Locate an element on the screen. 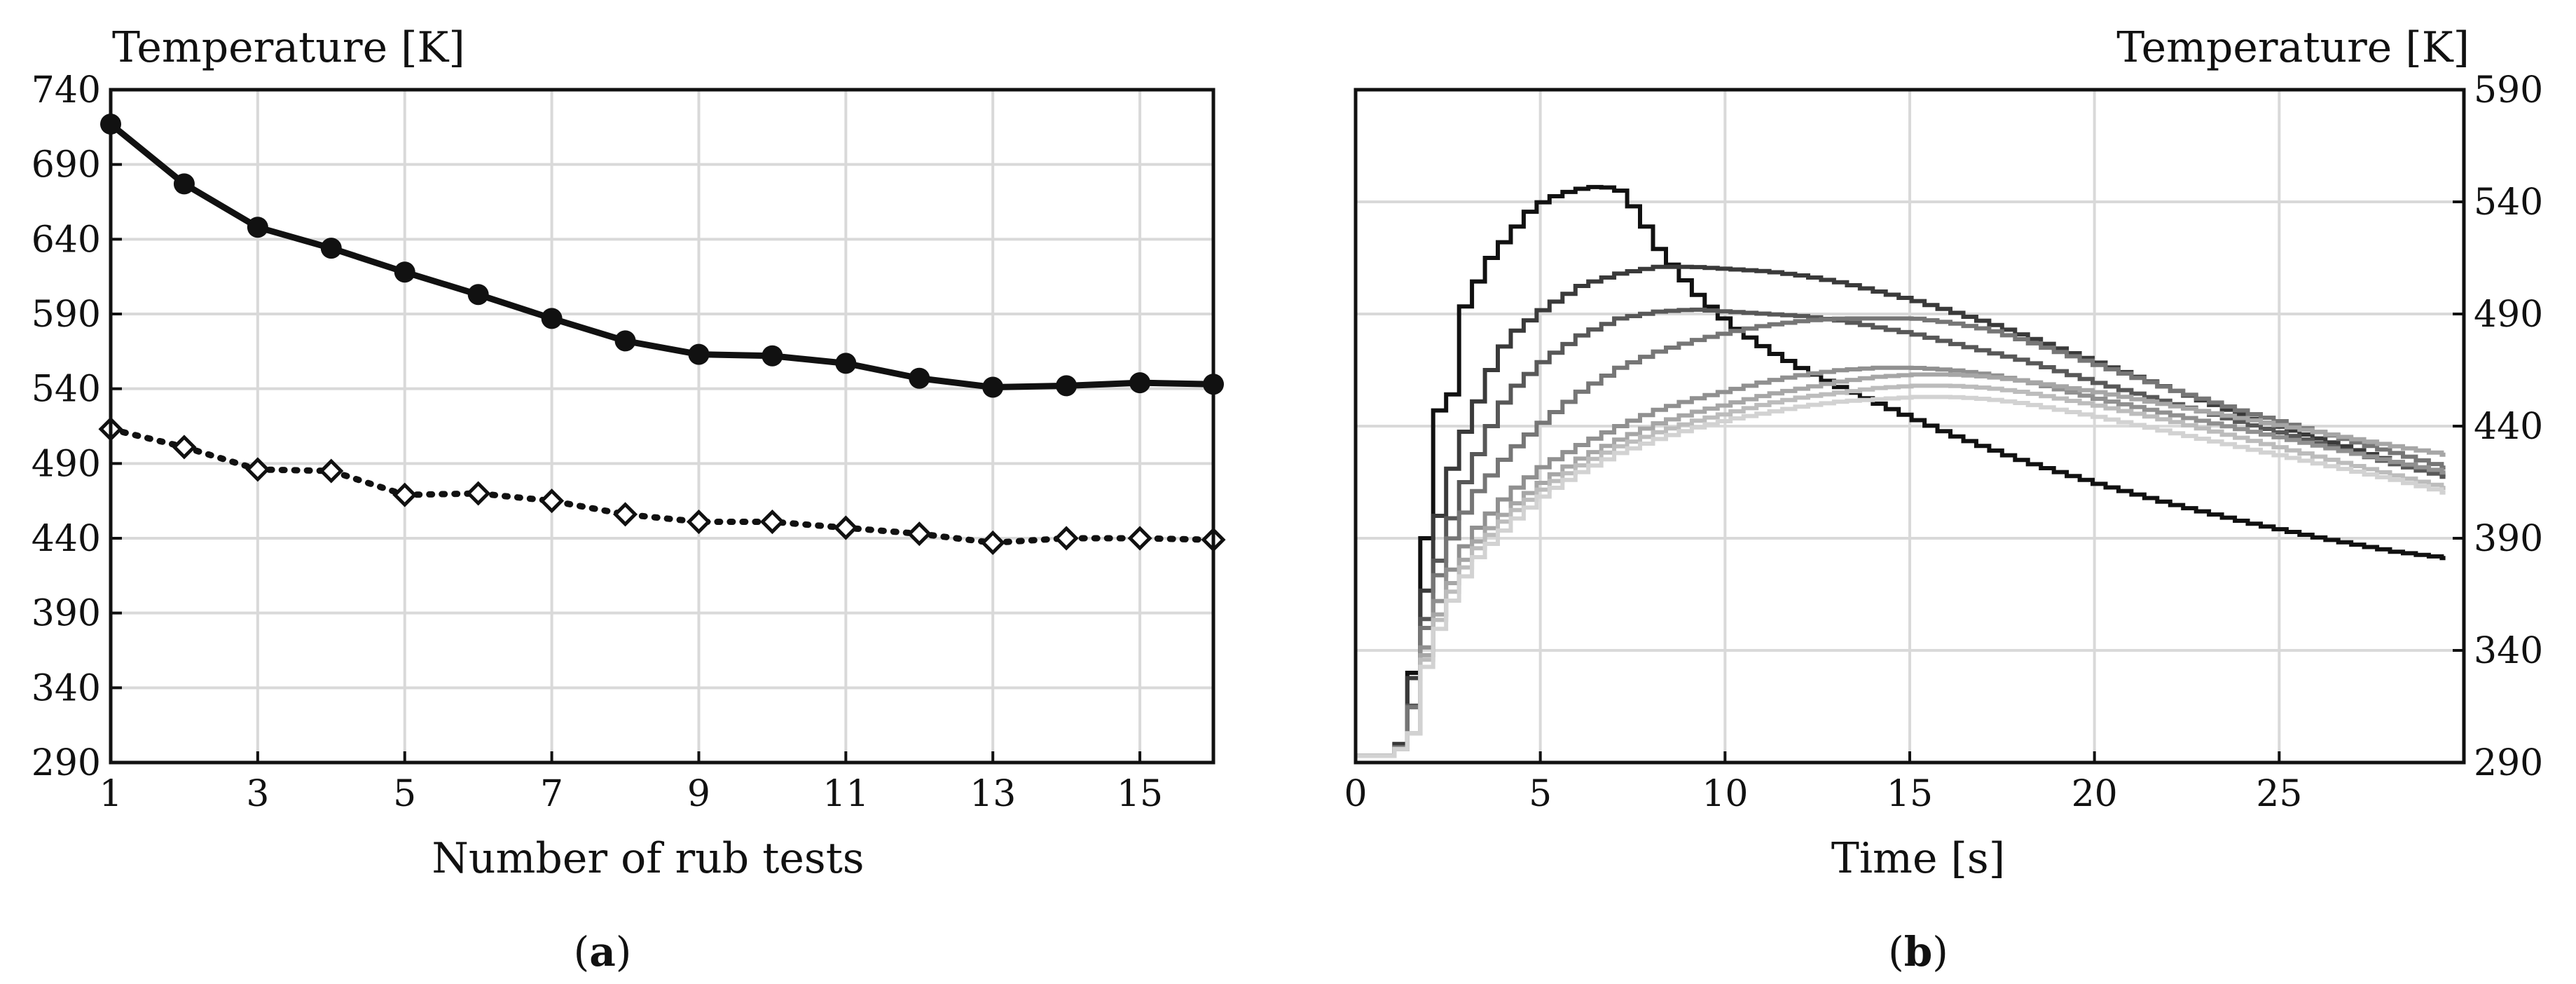 This screenshot has width=2576, height=984. panel-a-x-tick-label-1: 3 is located at coordinates (257, 794).